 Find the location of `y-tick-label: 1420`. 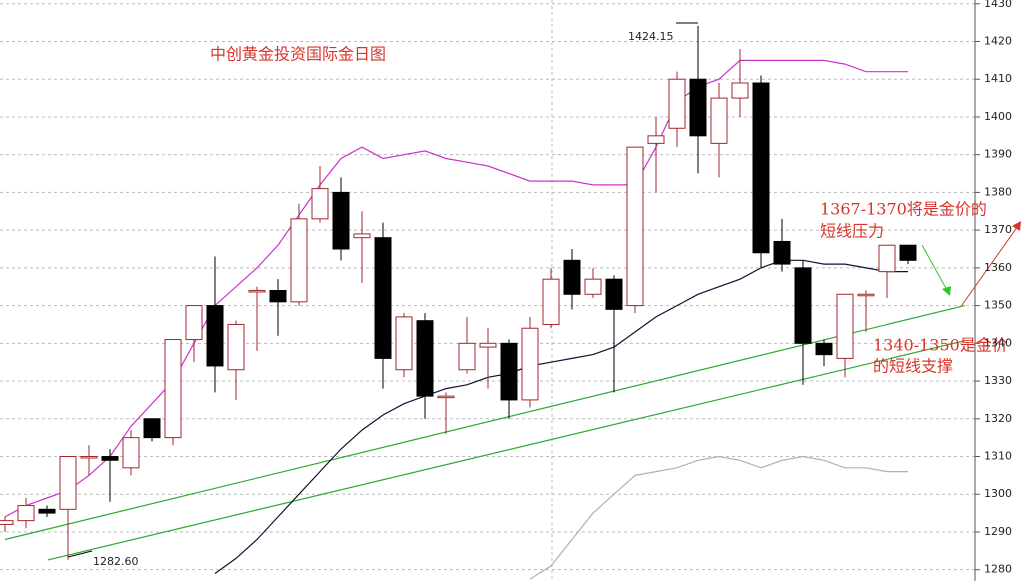

y-tick-label: 1420 is located at coordinates (998, 41).